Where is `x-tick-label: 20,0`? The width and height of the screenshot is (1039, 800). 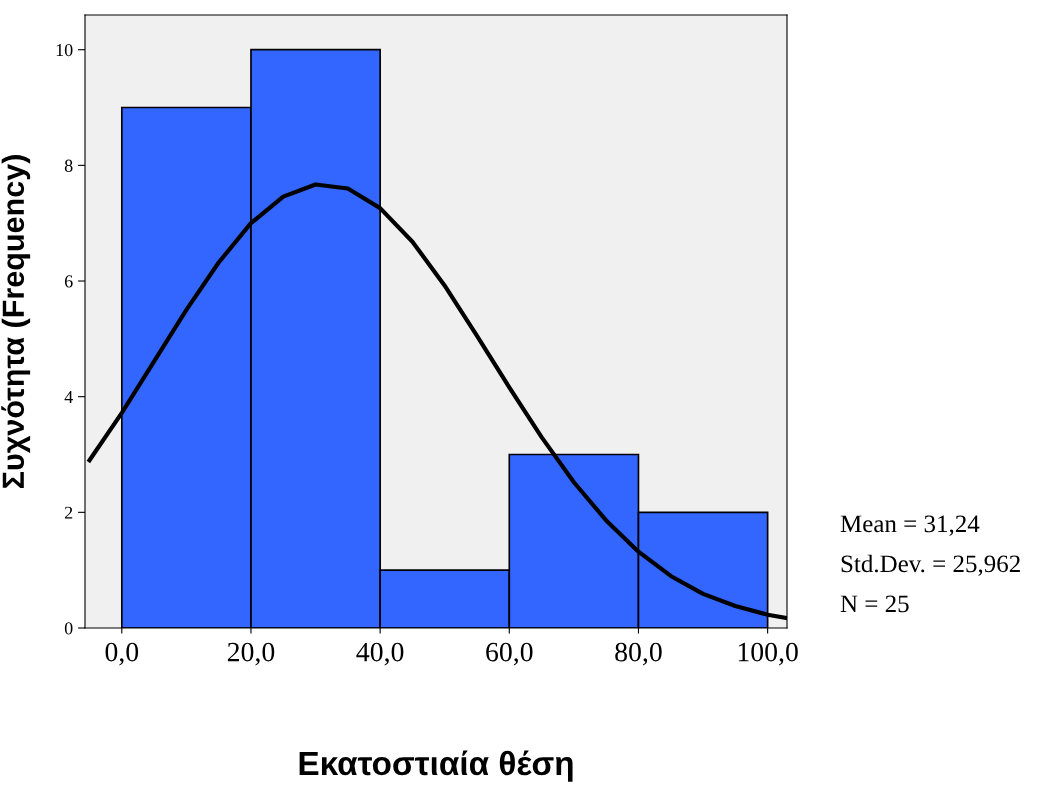
x-tick-label: 20,0 is located at coordinates (251, 654).